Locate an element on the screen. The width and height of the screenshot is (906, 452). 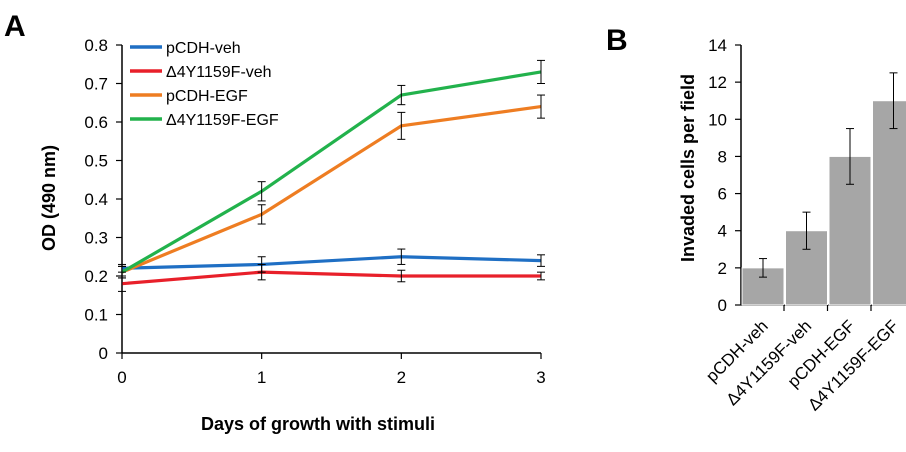
chart-a-y-tick-label: 0.3 is located at coordinates (96, 238).